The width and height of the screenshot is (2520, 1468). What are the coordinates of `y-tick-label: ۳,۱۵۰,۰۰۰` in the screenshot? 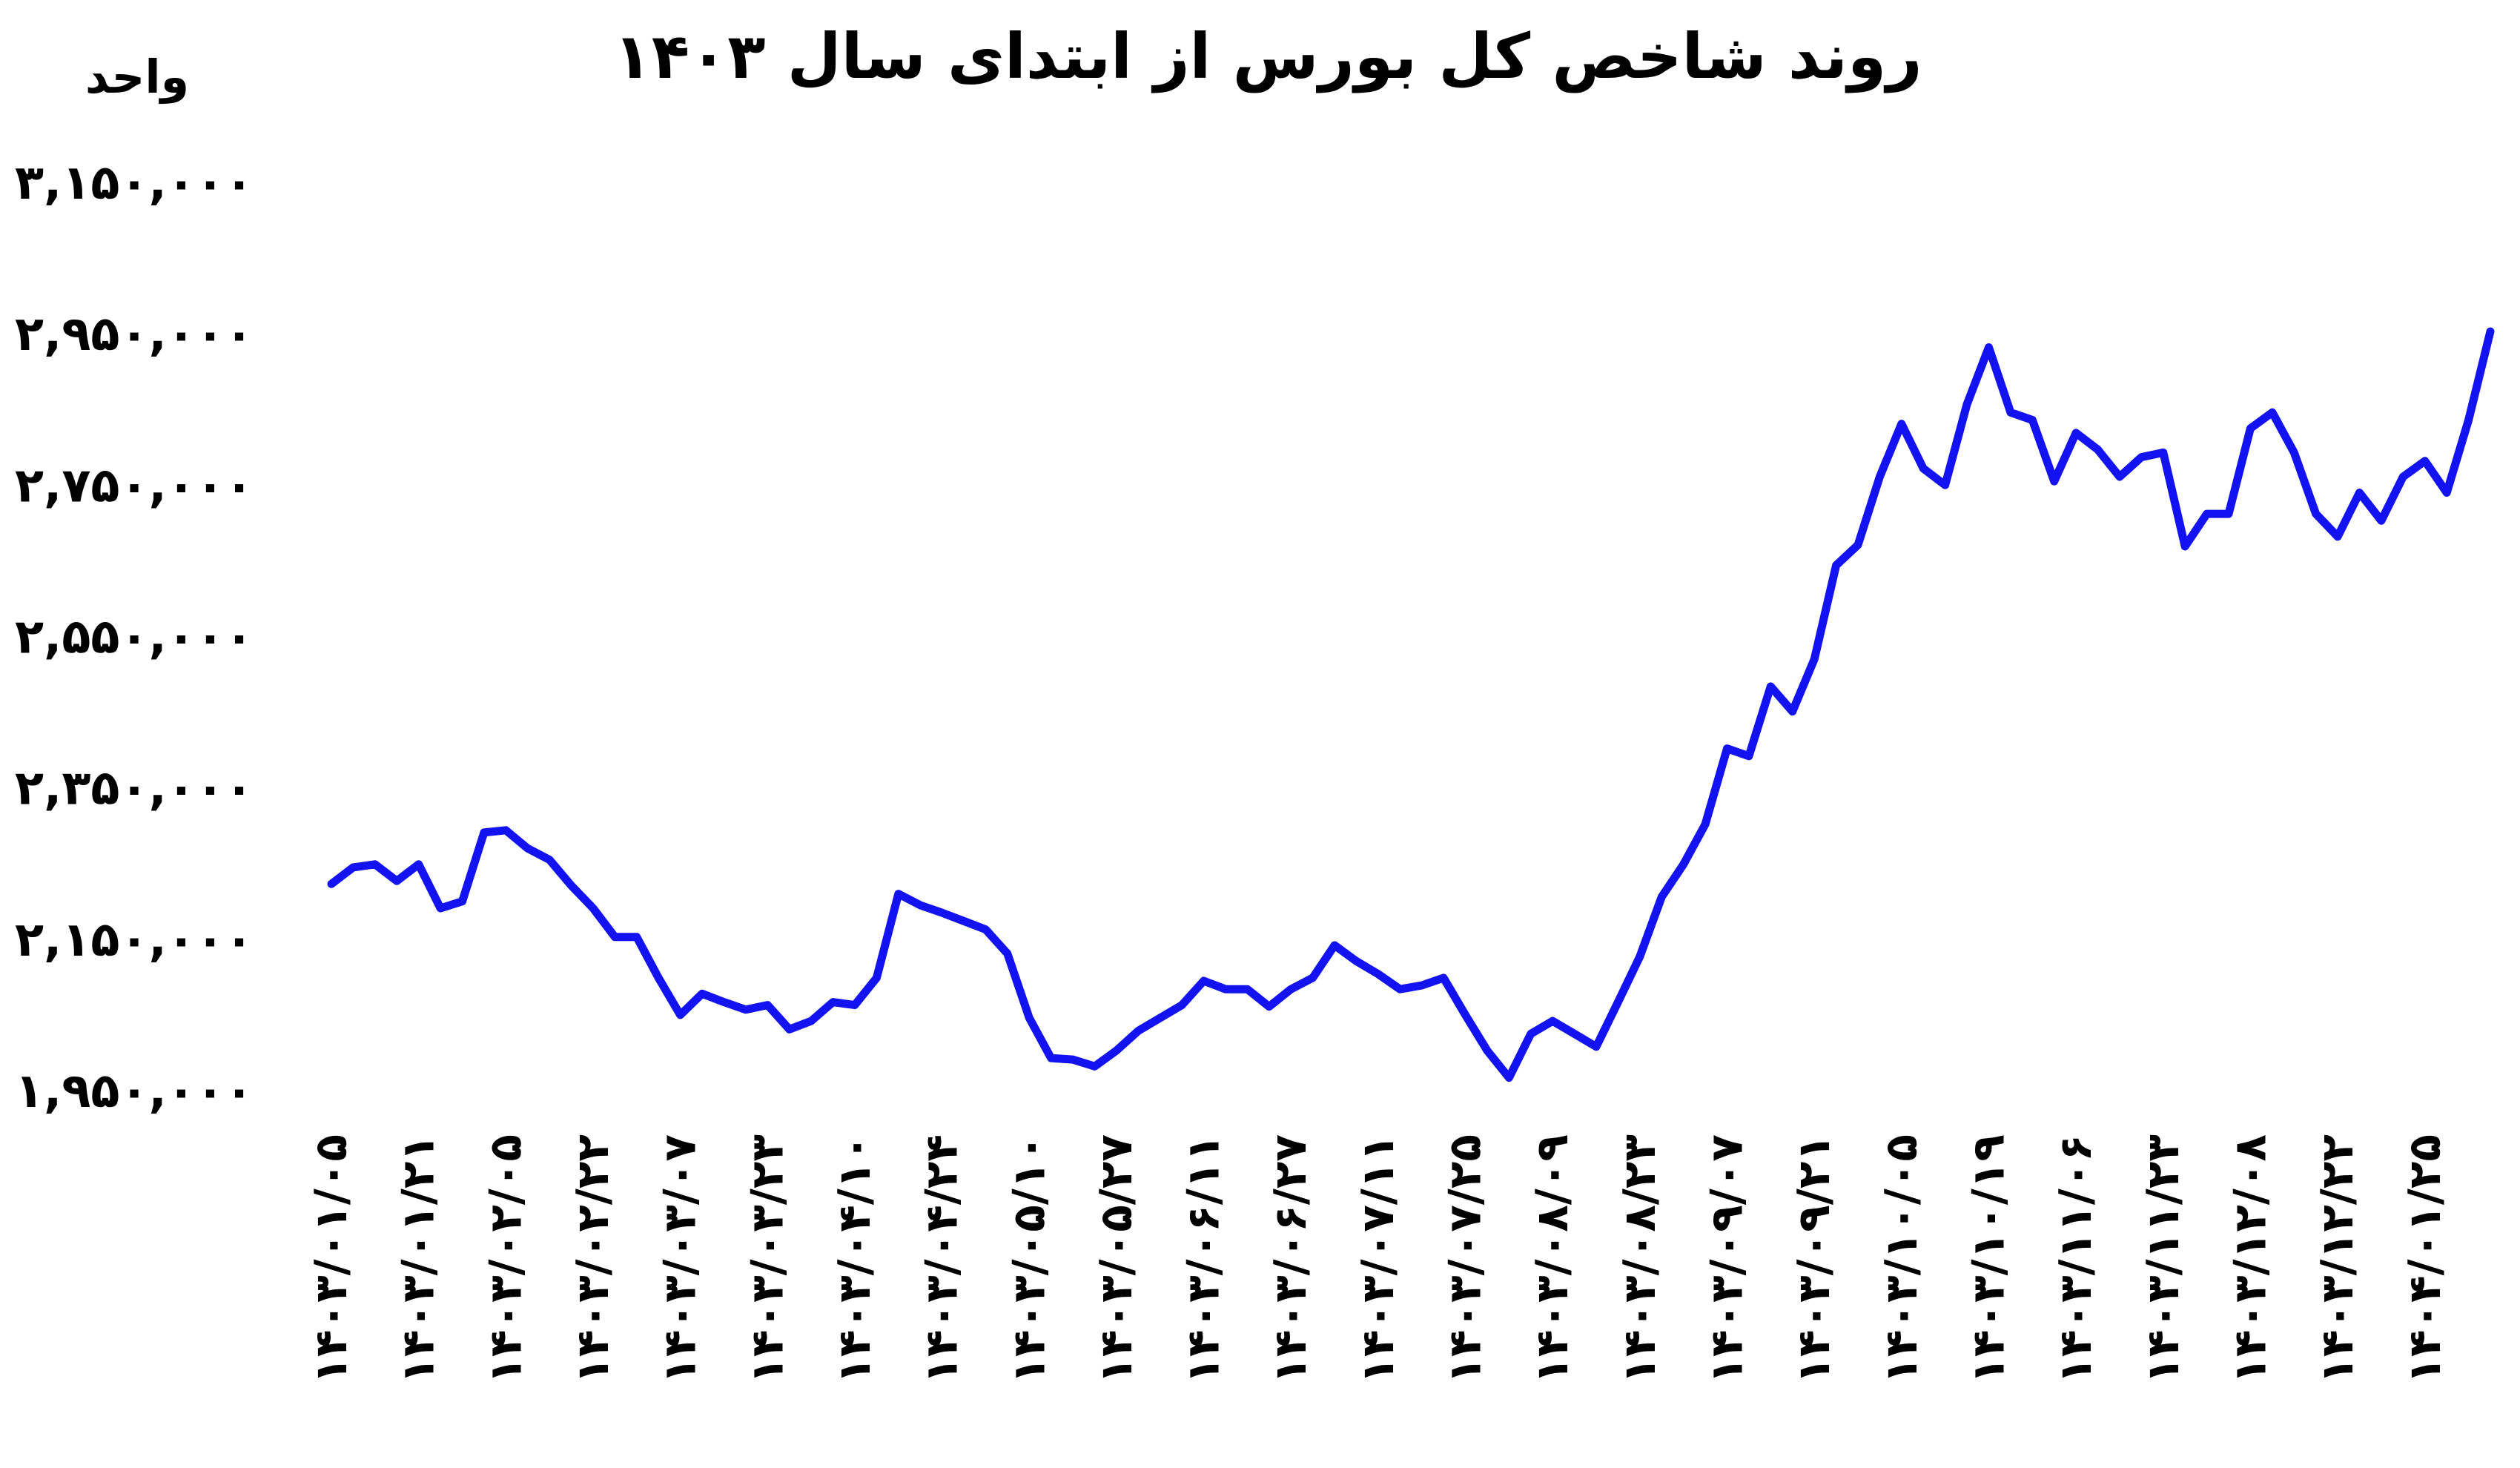 It's located at (134, 183).